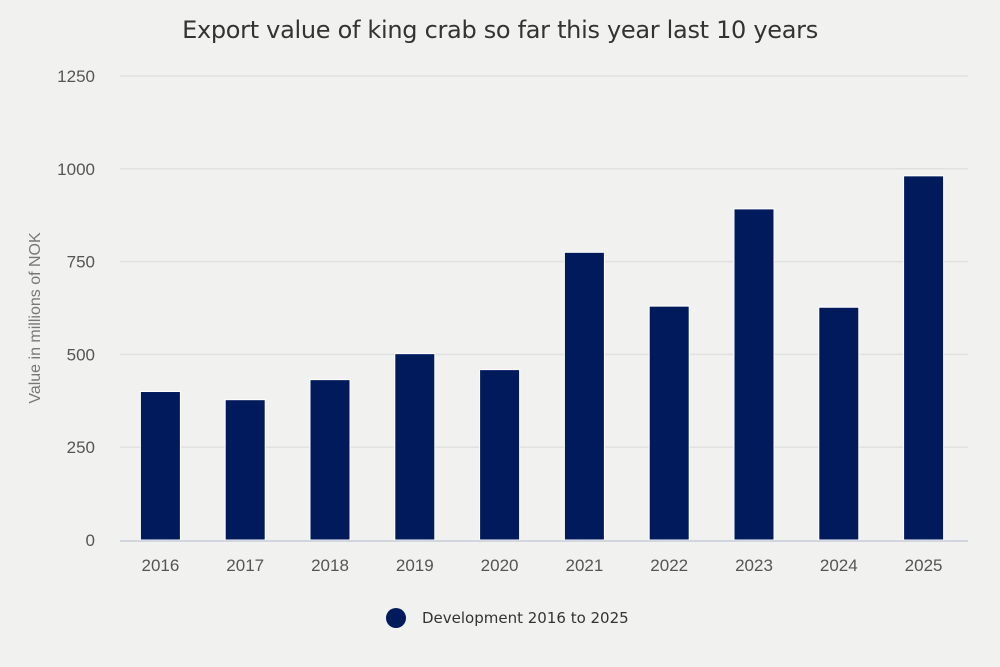  What do you see at coordinates (245, 565) in the screenshot?
I see `x-tick-label: 2017` at bounding box center [245, 565].